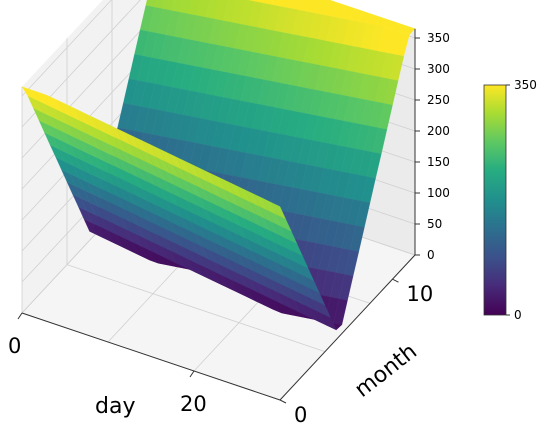  What do you see at coordinates (518, 315) in the screenshot?
I see `colorbar-tick-label: 0` at bounding box center [518, 315].